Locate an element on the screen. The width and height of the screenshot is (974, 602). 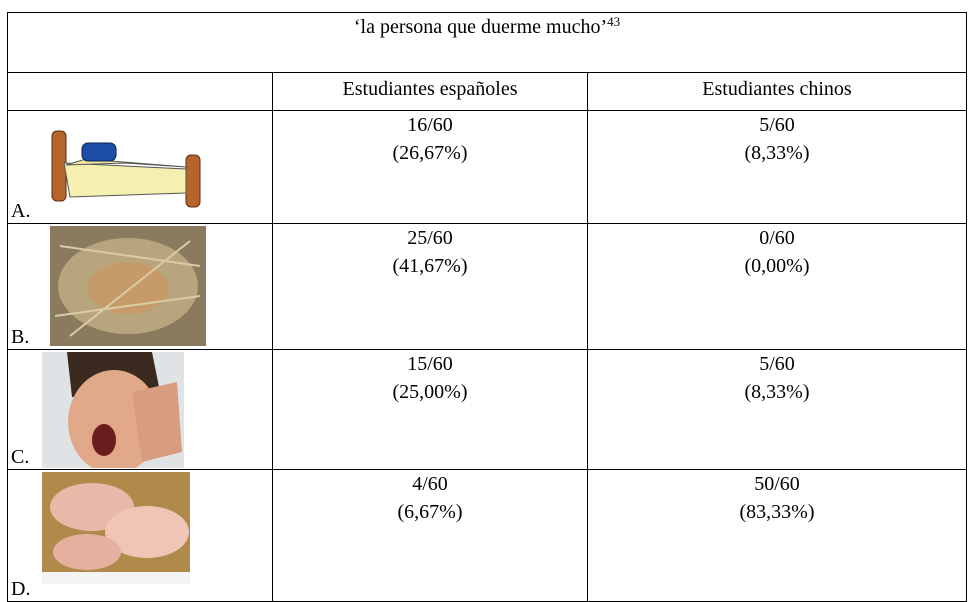
footnote-ref: 43 is located at coordinates (614, 21).